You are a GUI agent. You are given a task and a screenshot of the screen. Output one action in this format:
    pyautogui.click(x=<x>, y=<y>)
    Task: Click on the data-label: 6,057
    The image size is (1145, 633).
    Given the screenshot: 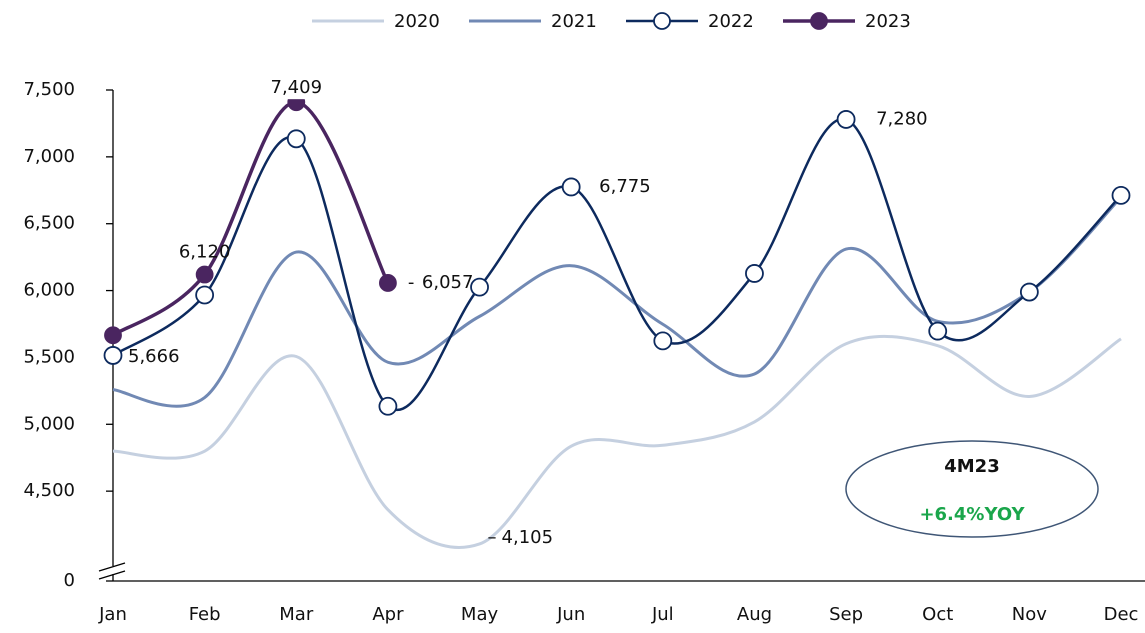 What is the action you would take?
    pyautogui.click(x=448, y=282)
    